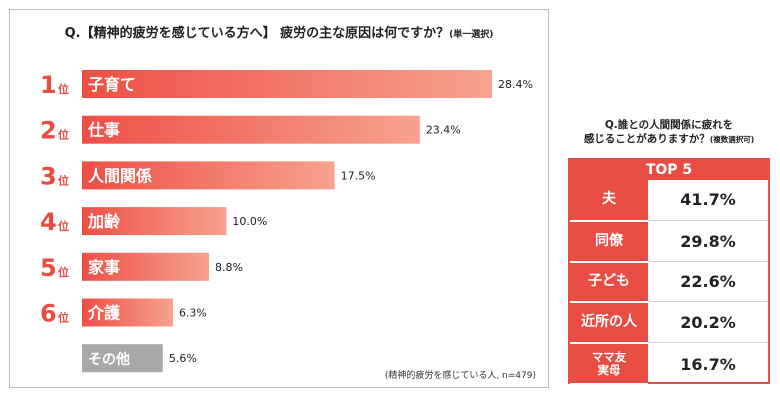 Image resolution: width=780 pixels, height=400 pixels. I want to click on rank-suffix-2: 位, so click(63, 135).